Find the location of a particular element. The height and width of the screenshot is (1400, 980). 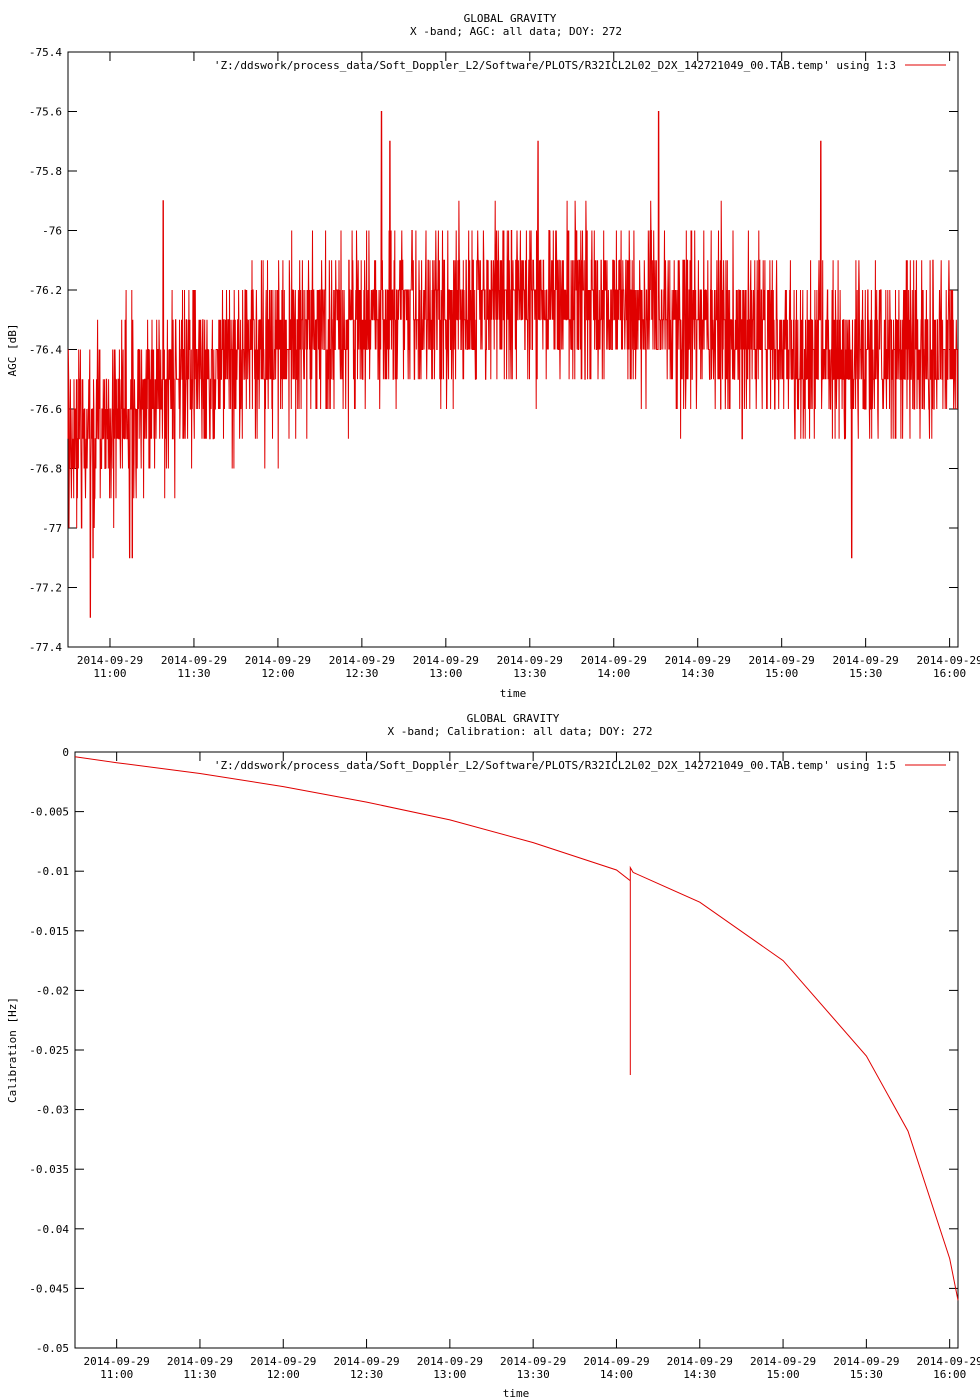

calibration-x-tick-time: 12:00 is located at coordinates (283, 1374).